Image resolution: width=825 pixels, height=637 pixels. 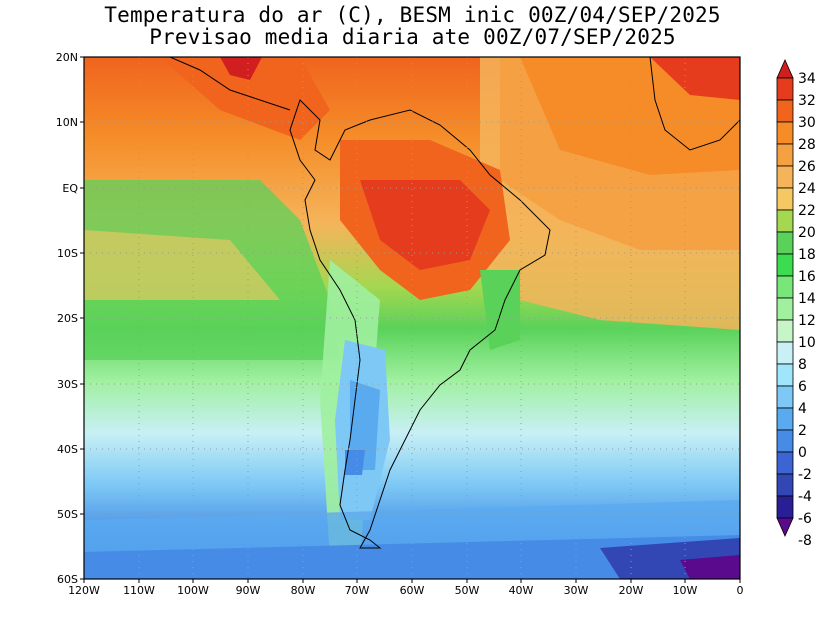 I want to click on lon-tick-label: 80W, so click(x=303, y=590).